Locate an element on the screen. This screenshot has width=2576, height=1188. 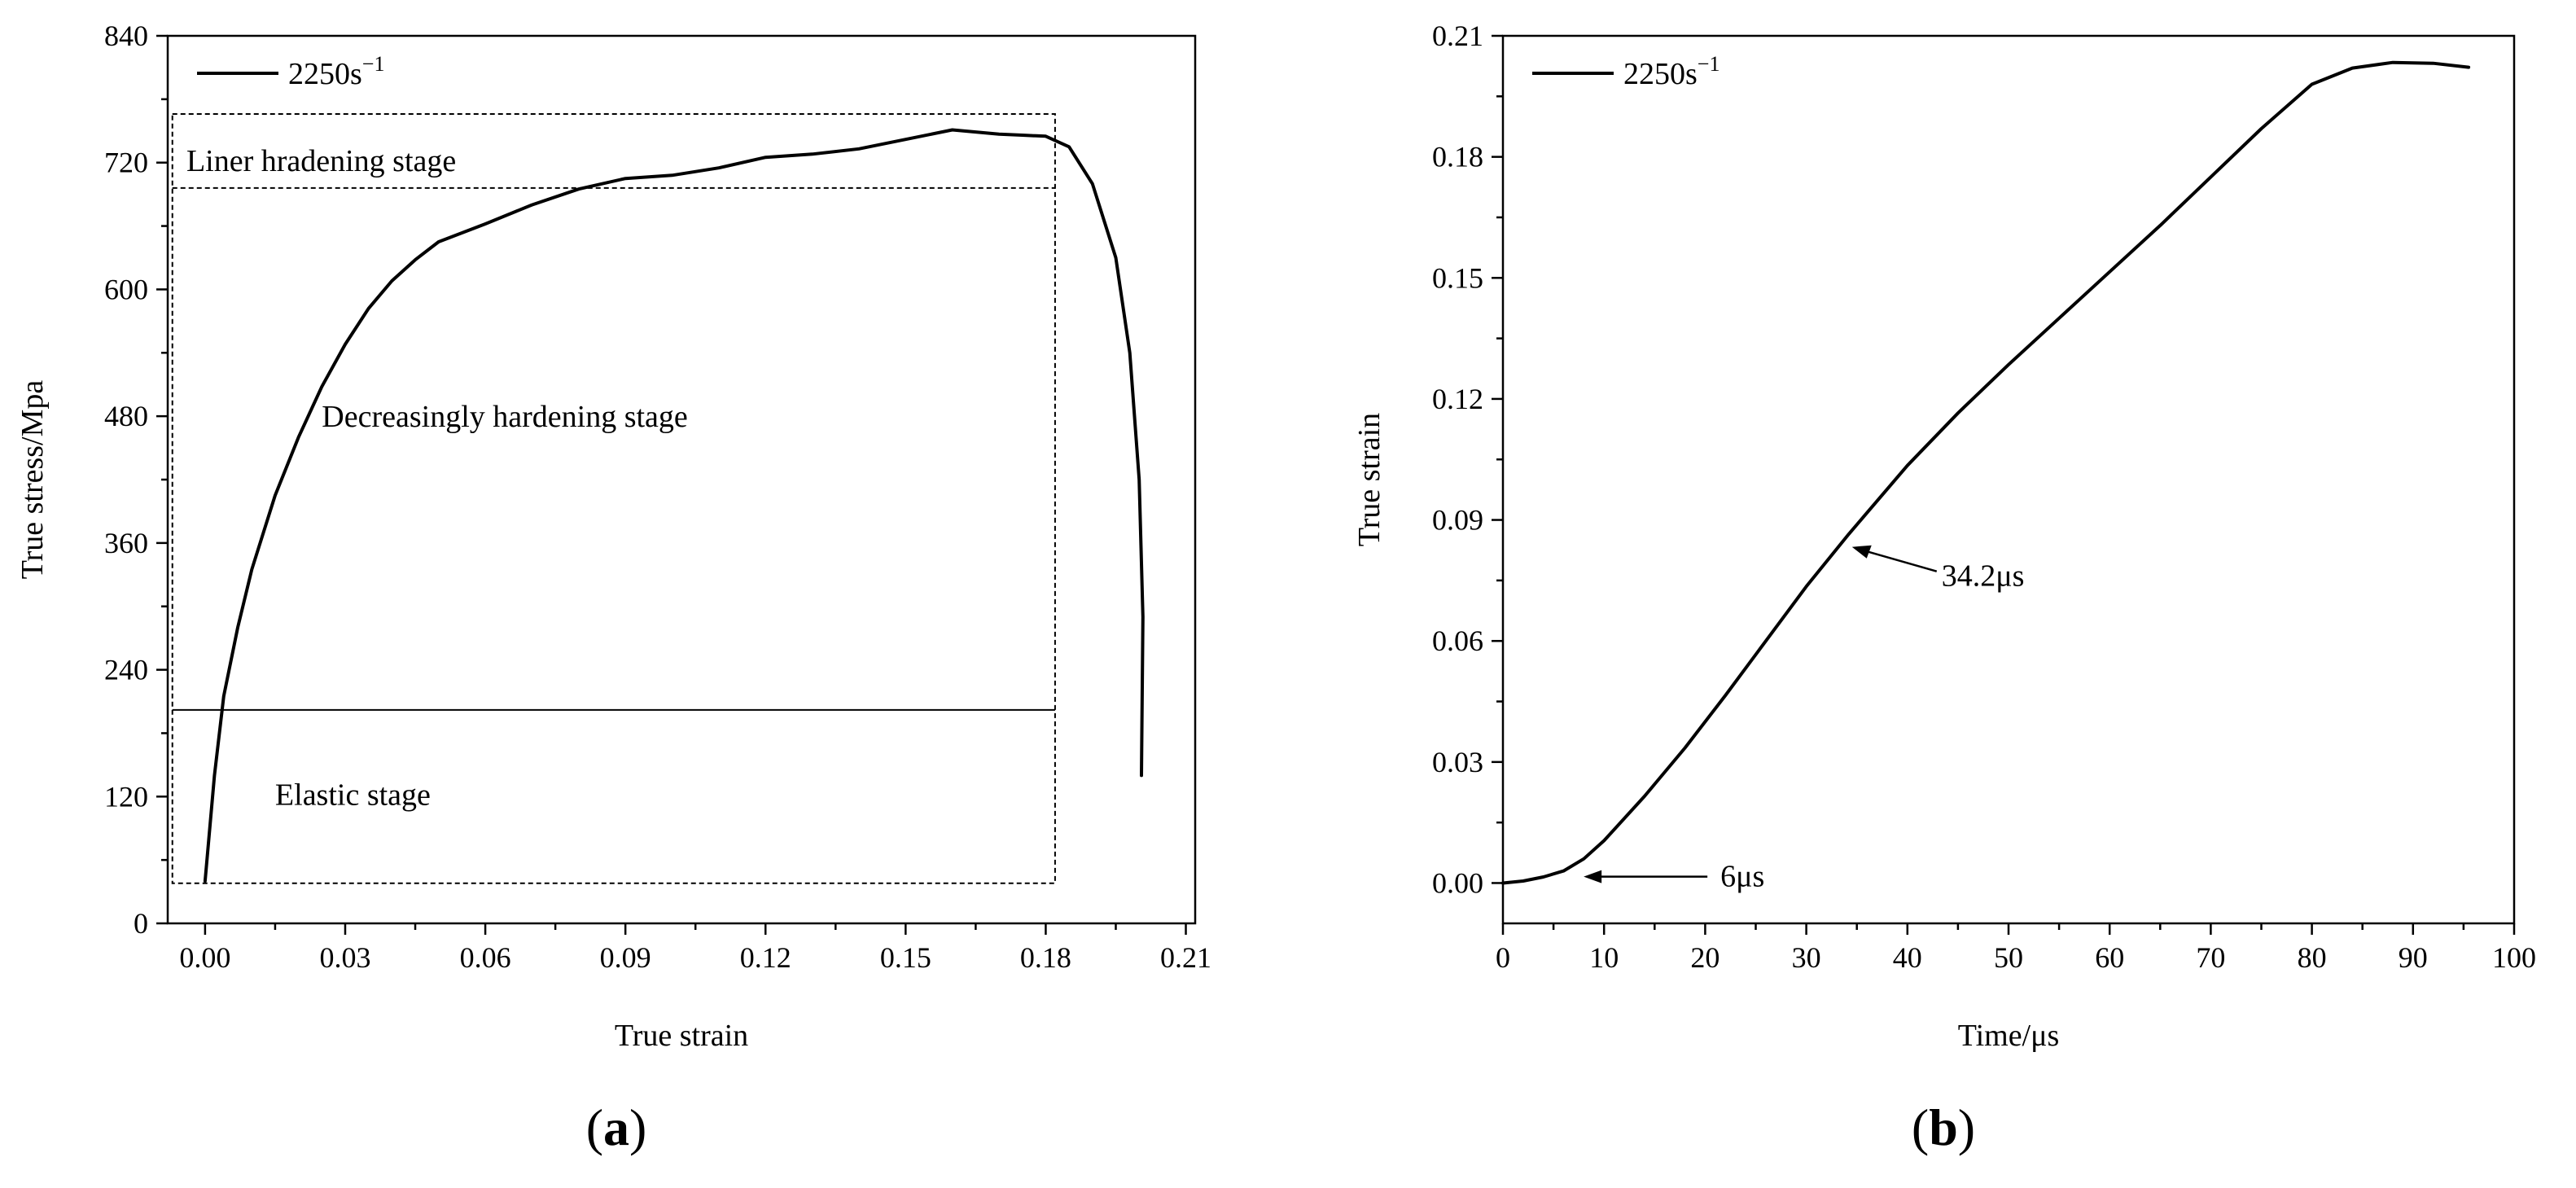
panel-label-letter: a is located at coordinates (616, 1127).